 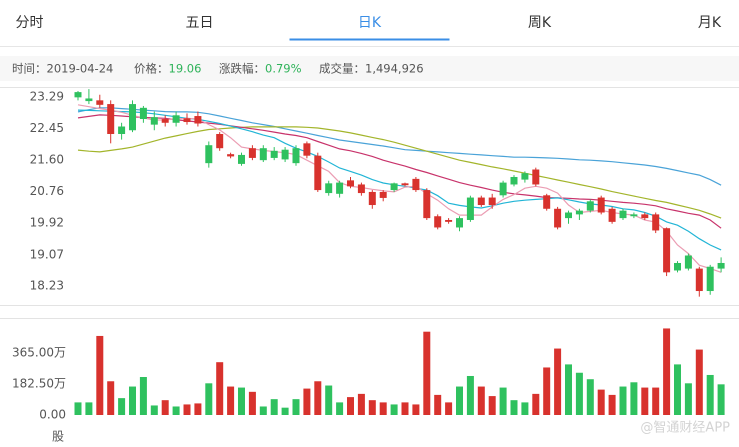 I want to click on tab: 月K, so click(x=710, y=23).